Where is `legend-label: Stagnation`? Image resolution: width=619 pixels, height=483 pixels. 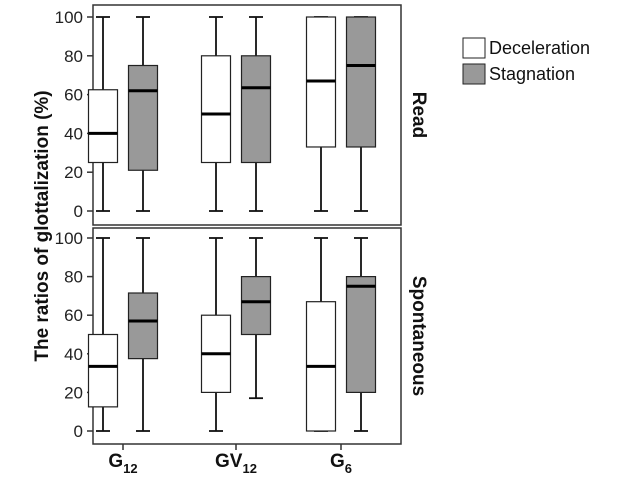
legend-label: Stagnation is located at coordinates (532, 74).